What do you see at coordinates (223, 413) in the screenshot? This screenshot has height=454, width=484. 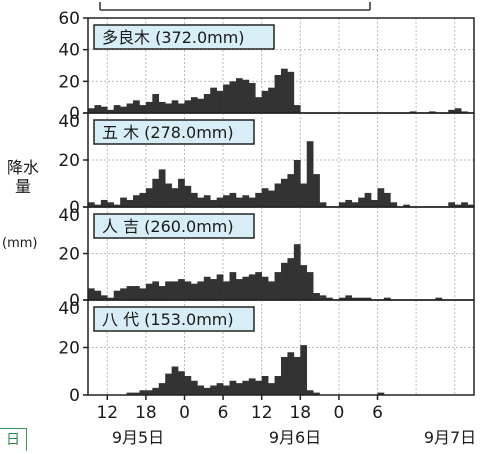 I see `x-tick-label: 6` at bounding box center [223, 413].